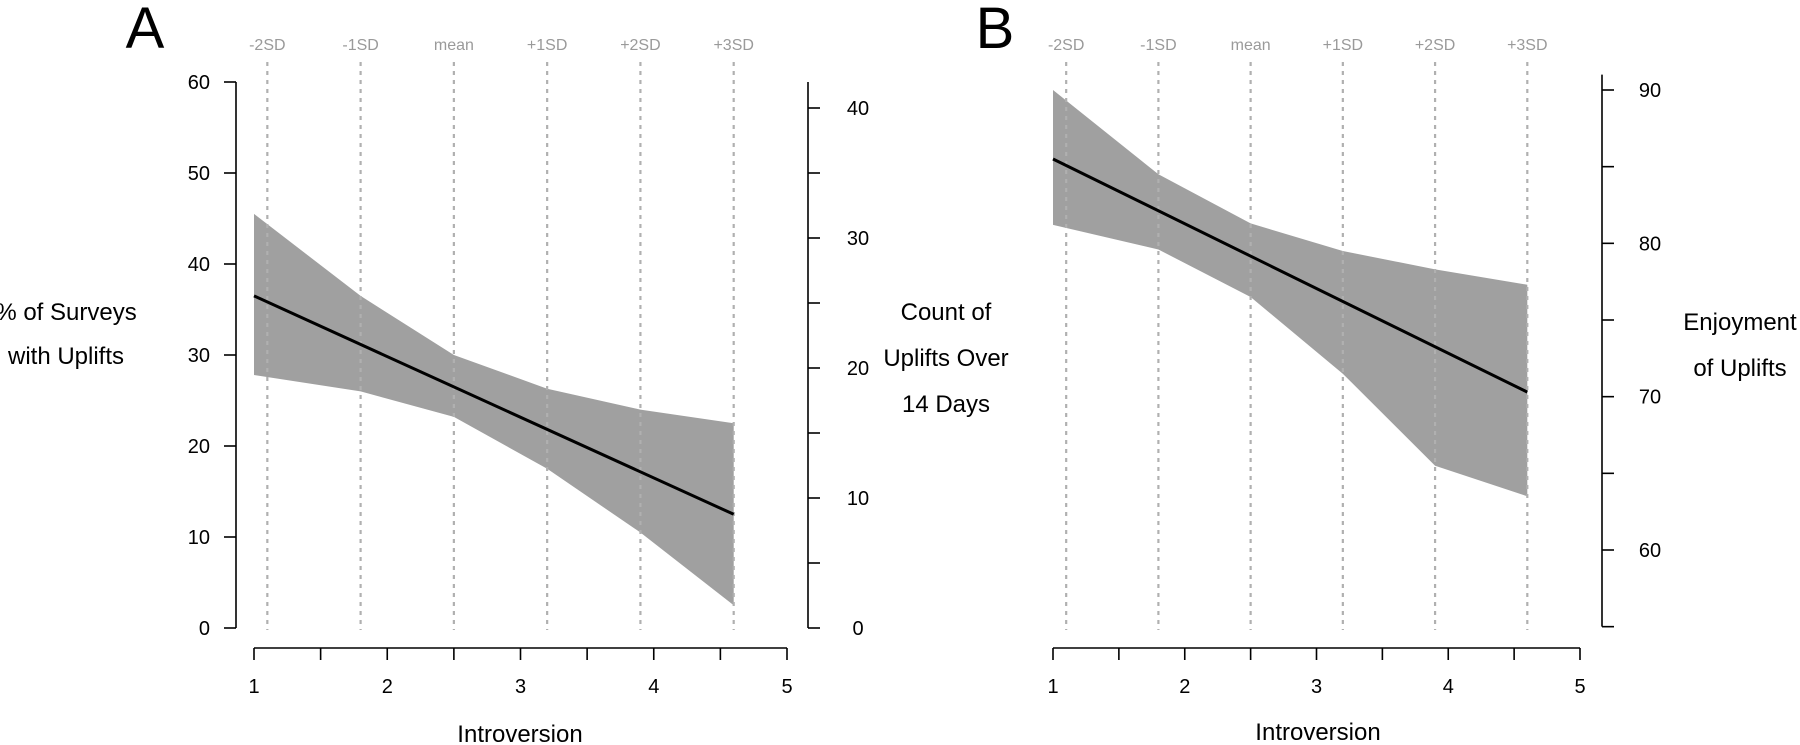  Describe the element at coordinates (858, 369) in the screenshot. I see `right-y-tick-label: 20` at that location.